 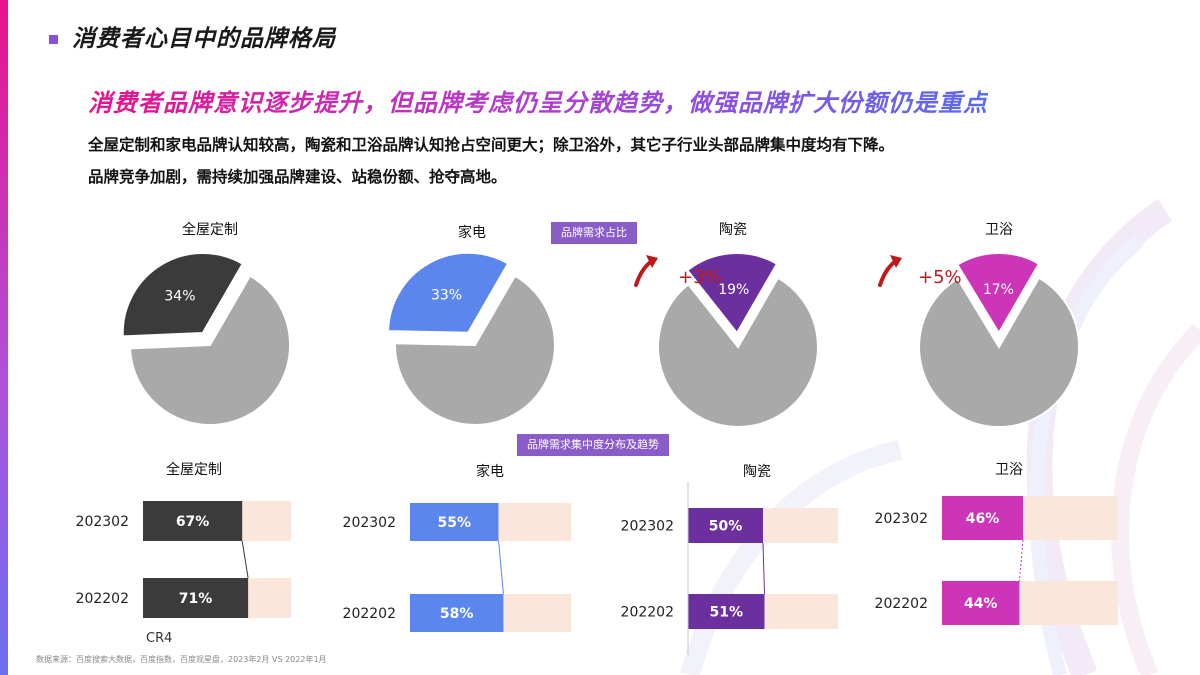 I want to click on cr4-label: CR4, so click(x=159, y=638).